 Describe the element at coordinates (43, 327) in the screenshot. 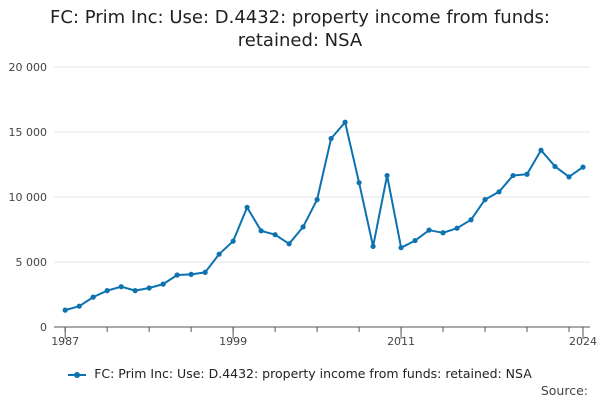

I see `y-tick-label: 0` at that location.